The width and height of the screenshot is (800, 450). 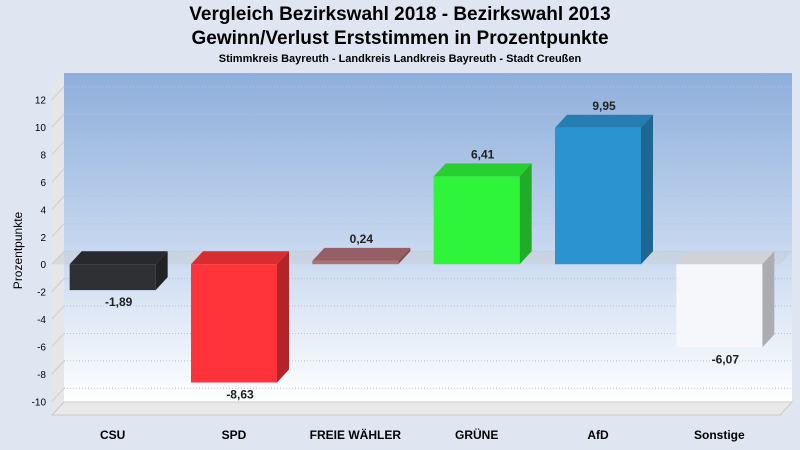 I want to click on y-tick-label: -2, so click(x=41, y=293).